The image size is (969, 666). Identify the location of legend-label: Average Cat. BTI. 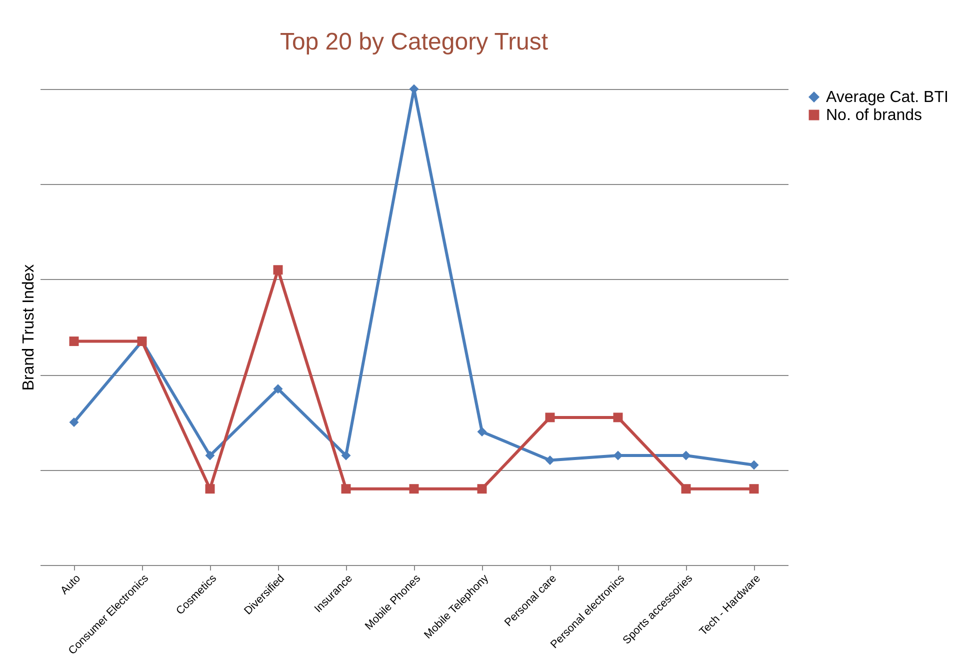
(887, 97).